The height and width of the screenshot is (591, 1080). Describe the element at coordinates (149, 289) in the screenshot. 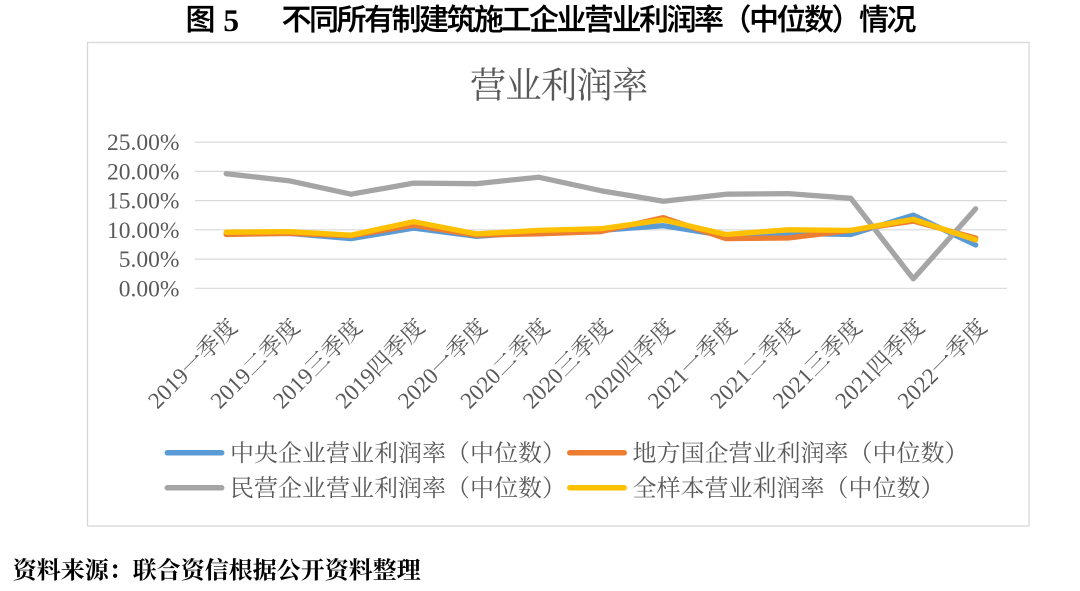

I see `svg-text: 0.00%` at that location.